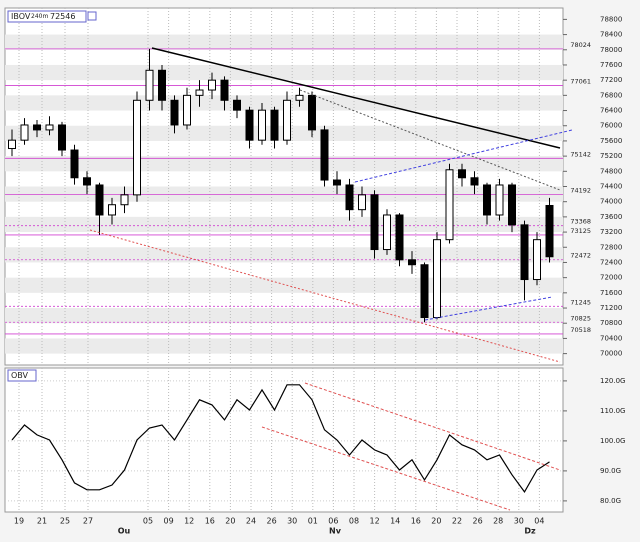  I want to click on x-tick-label: 16, so click(210, 521).